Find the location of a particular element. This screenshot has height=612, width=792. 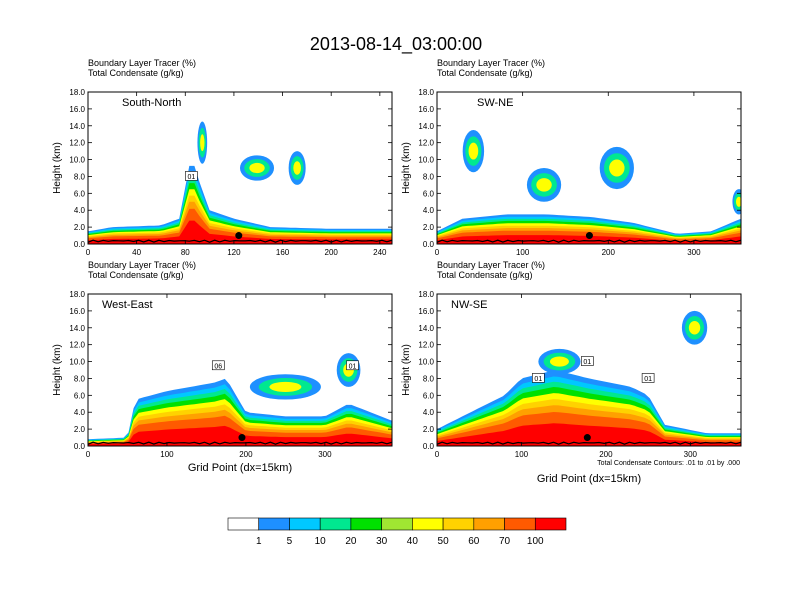

colorbar-label-7: 60 is located at coordinates (474, 541).